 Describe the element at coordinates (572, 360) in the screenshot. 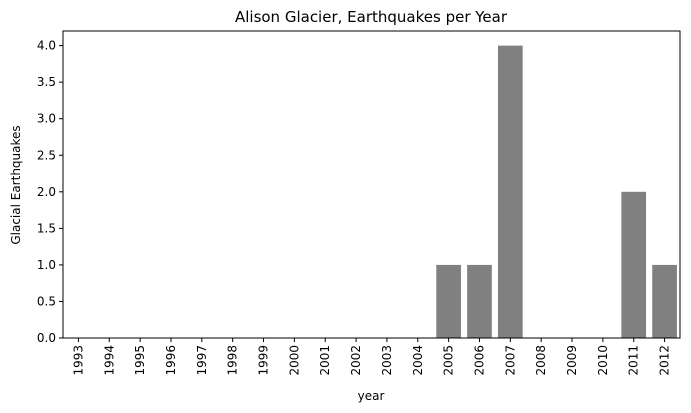

I see `x-tick-label: 2009` at that location.